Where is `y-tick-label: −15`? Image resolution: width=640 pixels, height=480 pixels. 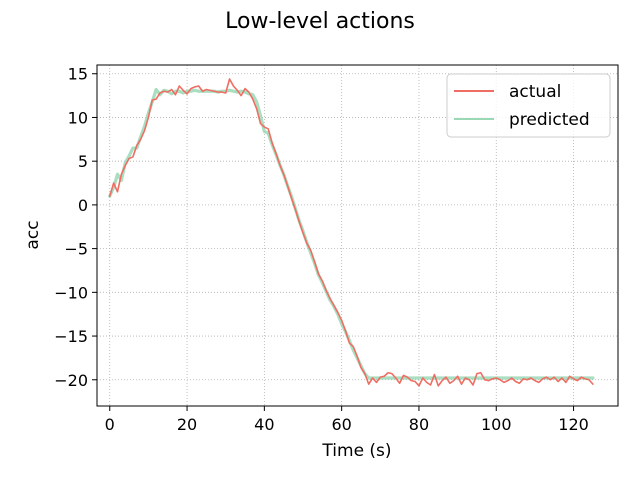 y-tick-label: −15 is located at coordinates (71, 336).